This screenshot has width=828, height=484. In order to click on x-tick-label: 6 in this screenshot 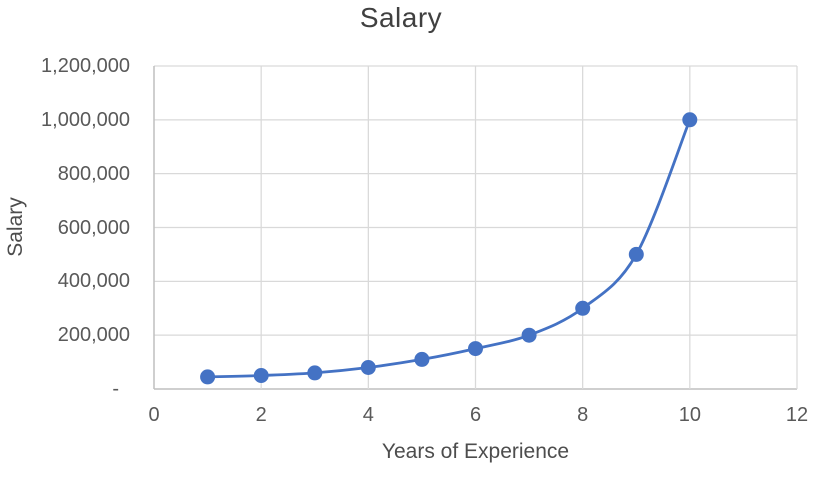, I will do `click(475, 415)`.